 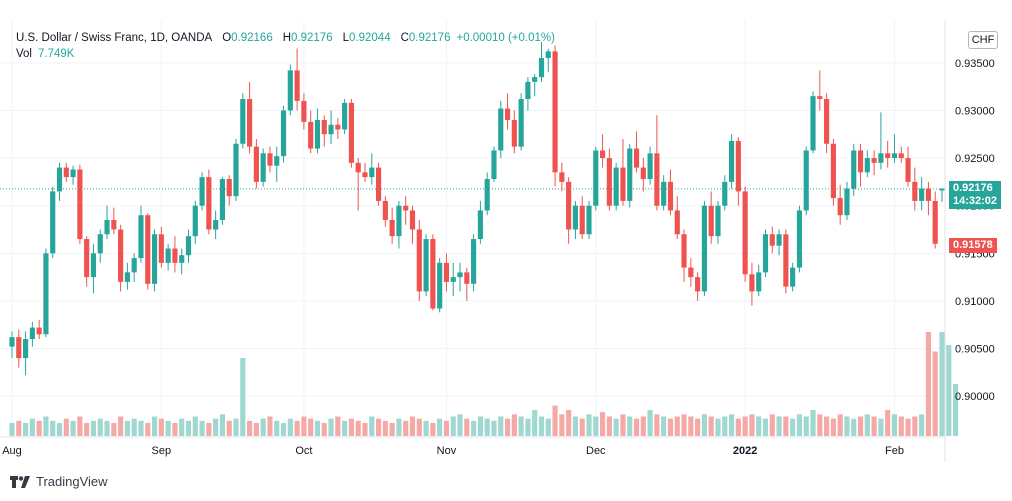 I want to click on change-value: +0.00010 (+0.01%), so click(x=505, y=38).